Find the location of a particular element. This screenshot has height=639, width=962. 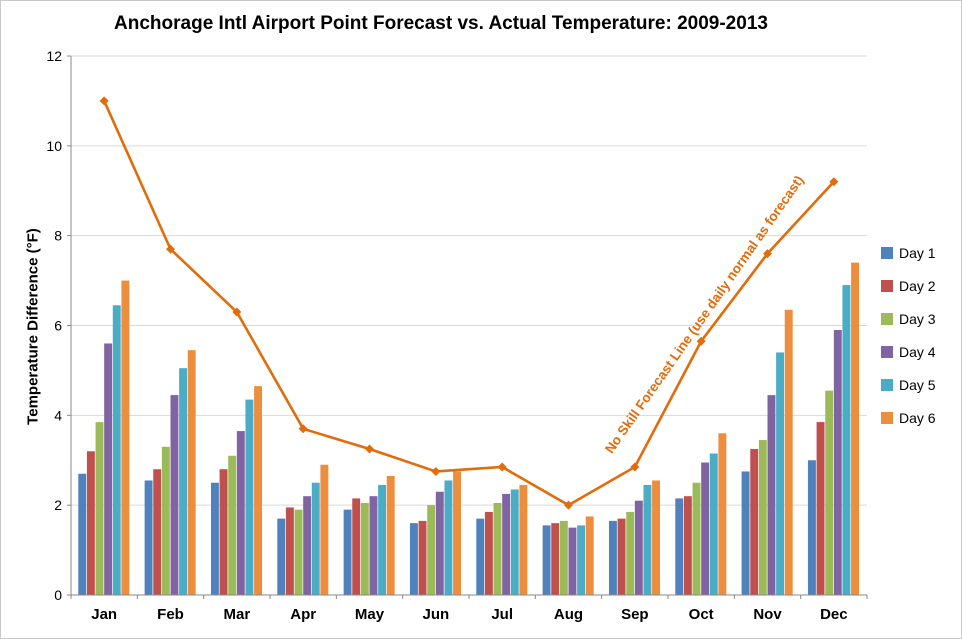

bar-day4-sep is located at coordinates (638, 547).